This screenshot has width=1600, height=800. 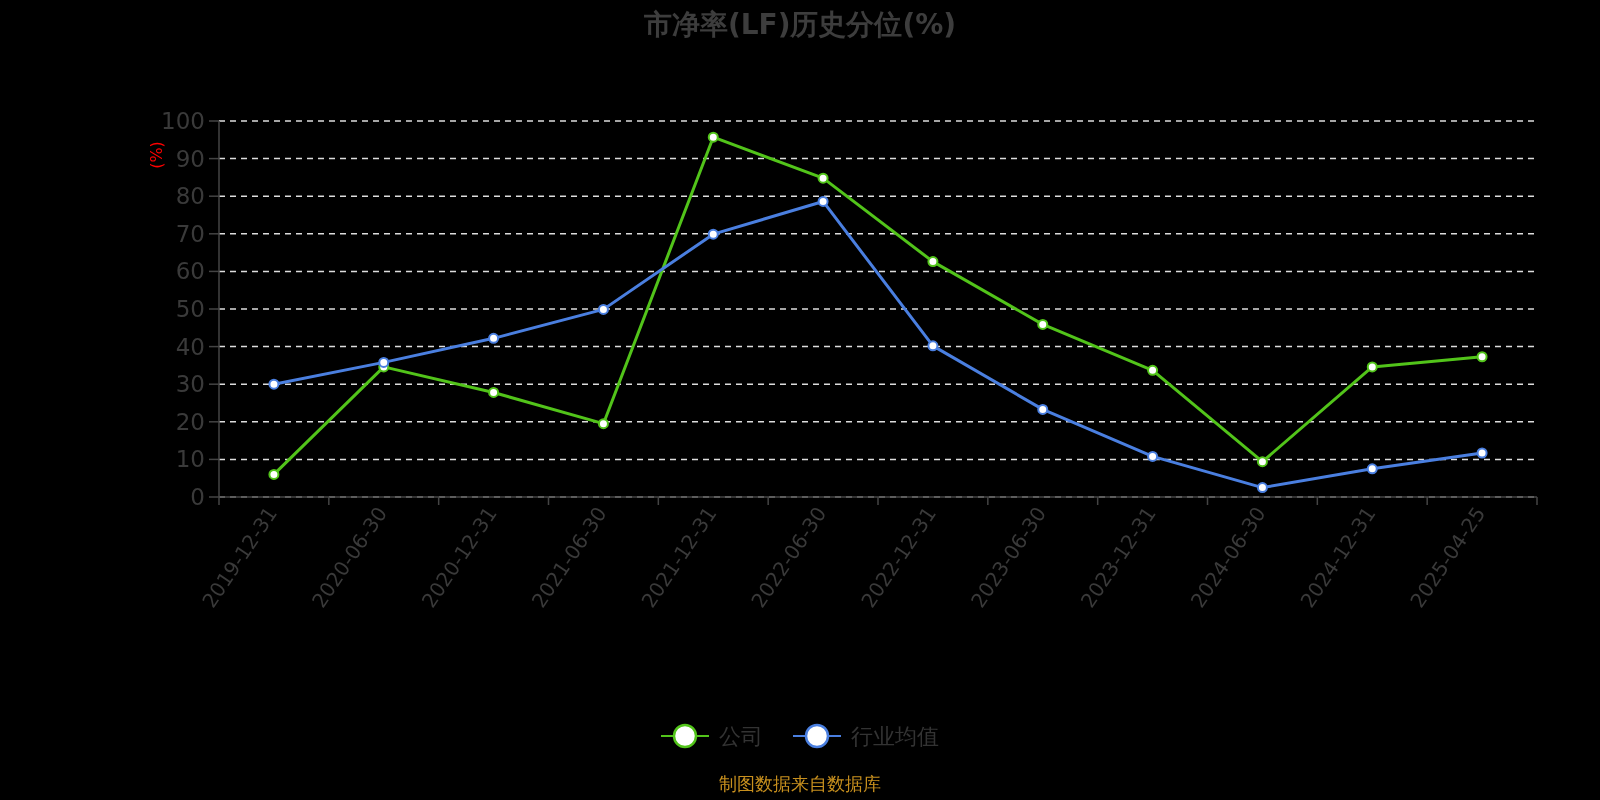 I want to click on title: 市净率(LF)历史分位(%), so click(x=800, y=24).